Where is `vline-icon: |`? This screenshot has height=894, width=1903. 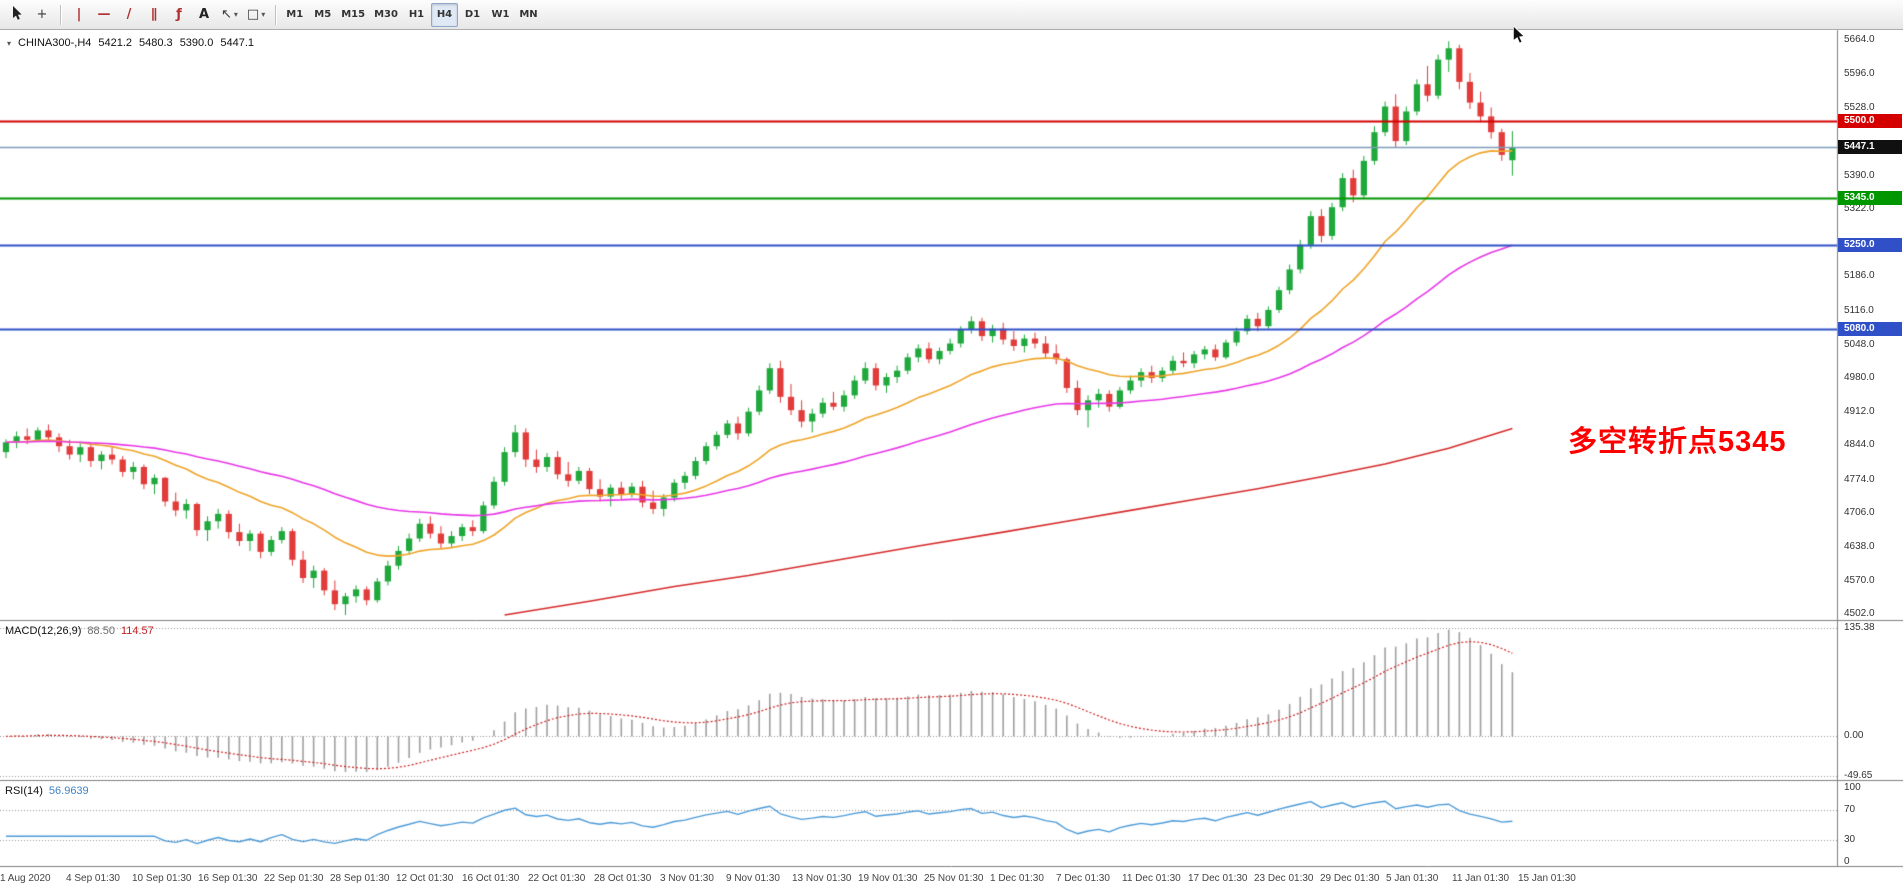 vline-icon: | is located at coordinates (79, 14).